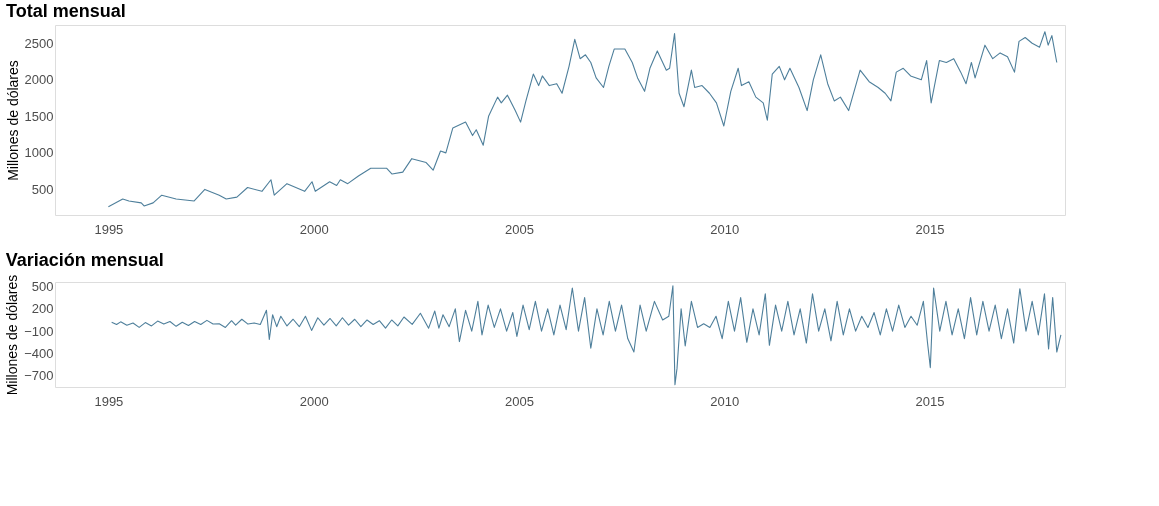 The image size is (1159, 506). What do you see at coordinates (39, 353) in the screenshot?
I see `y-tick-label: −400` at bounding box center [39, 353].